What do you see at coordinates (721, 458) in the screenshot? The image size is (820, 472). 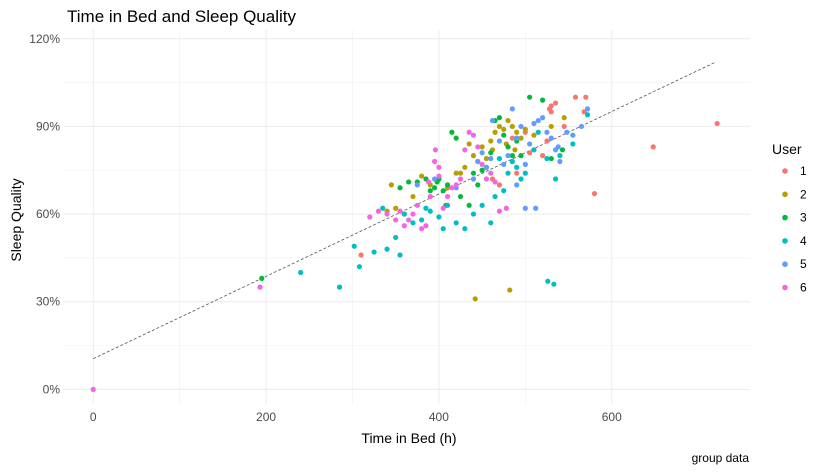 I see `caption: group data` at bounding box center [721, 458].